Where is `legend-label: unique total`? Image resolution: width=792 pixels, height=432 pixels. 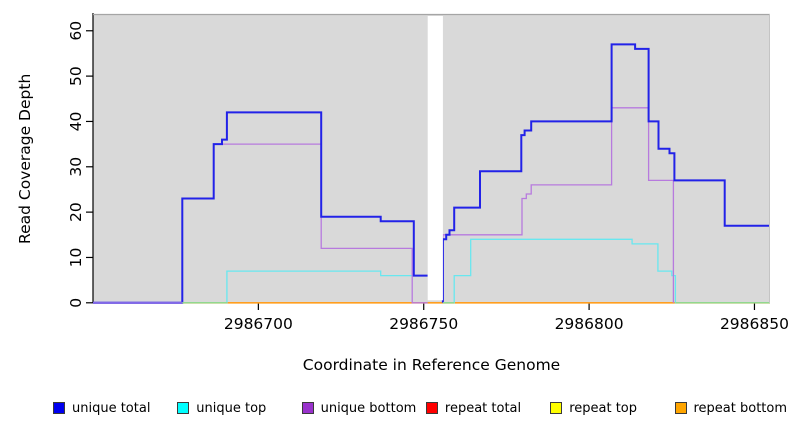
legend-label: unique total is located at coordinates (111, 408).